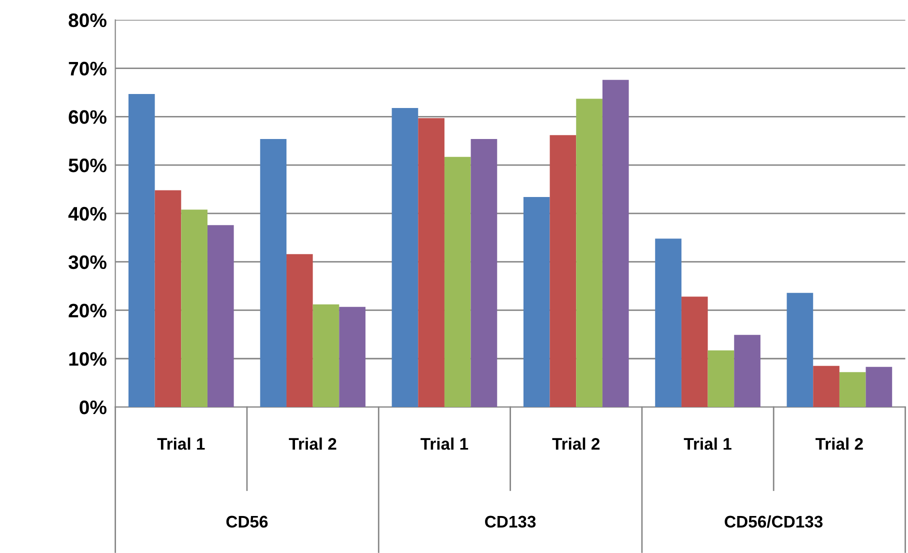 The width and height of the screenshot is (908, 553). Describe the element at coordinates (87, 117) in the screenshot. I see `y-tick-label: 60%` at that location.